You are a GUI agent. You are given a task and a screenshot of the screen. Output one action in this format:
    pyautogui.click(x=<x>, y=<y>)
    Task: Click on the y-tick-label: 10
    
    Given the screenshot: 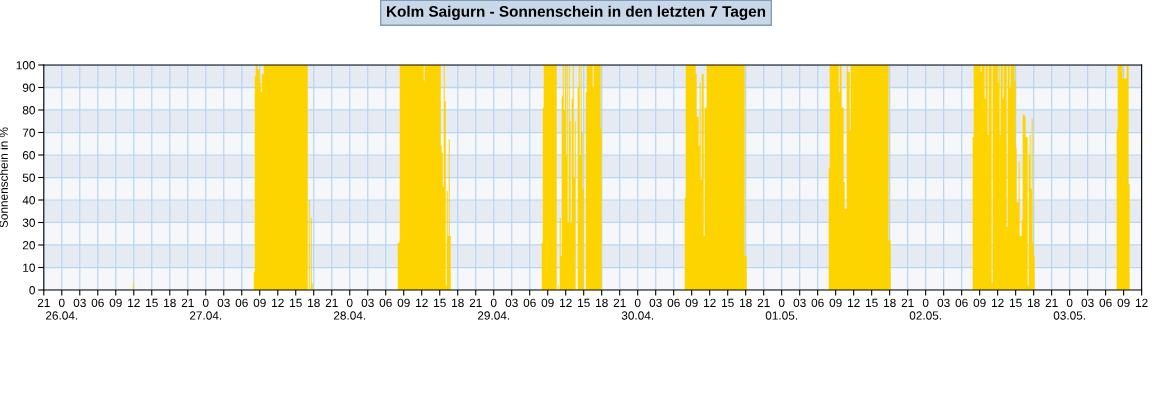 What is the action you would take?
    pyautogui.click(x=29, y=267)
    